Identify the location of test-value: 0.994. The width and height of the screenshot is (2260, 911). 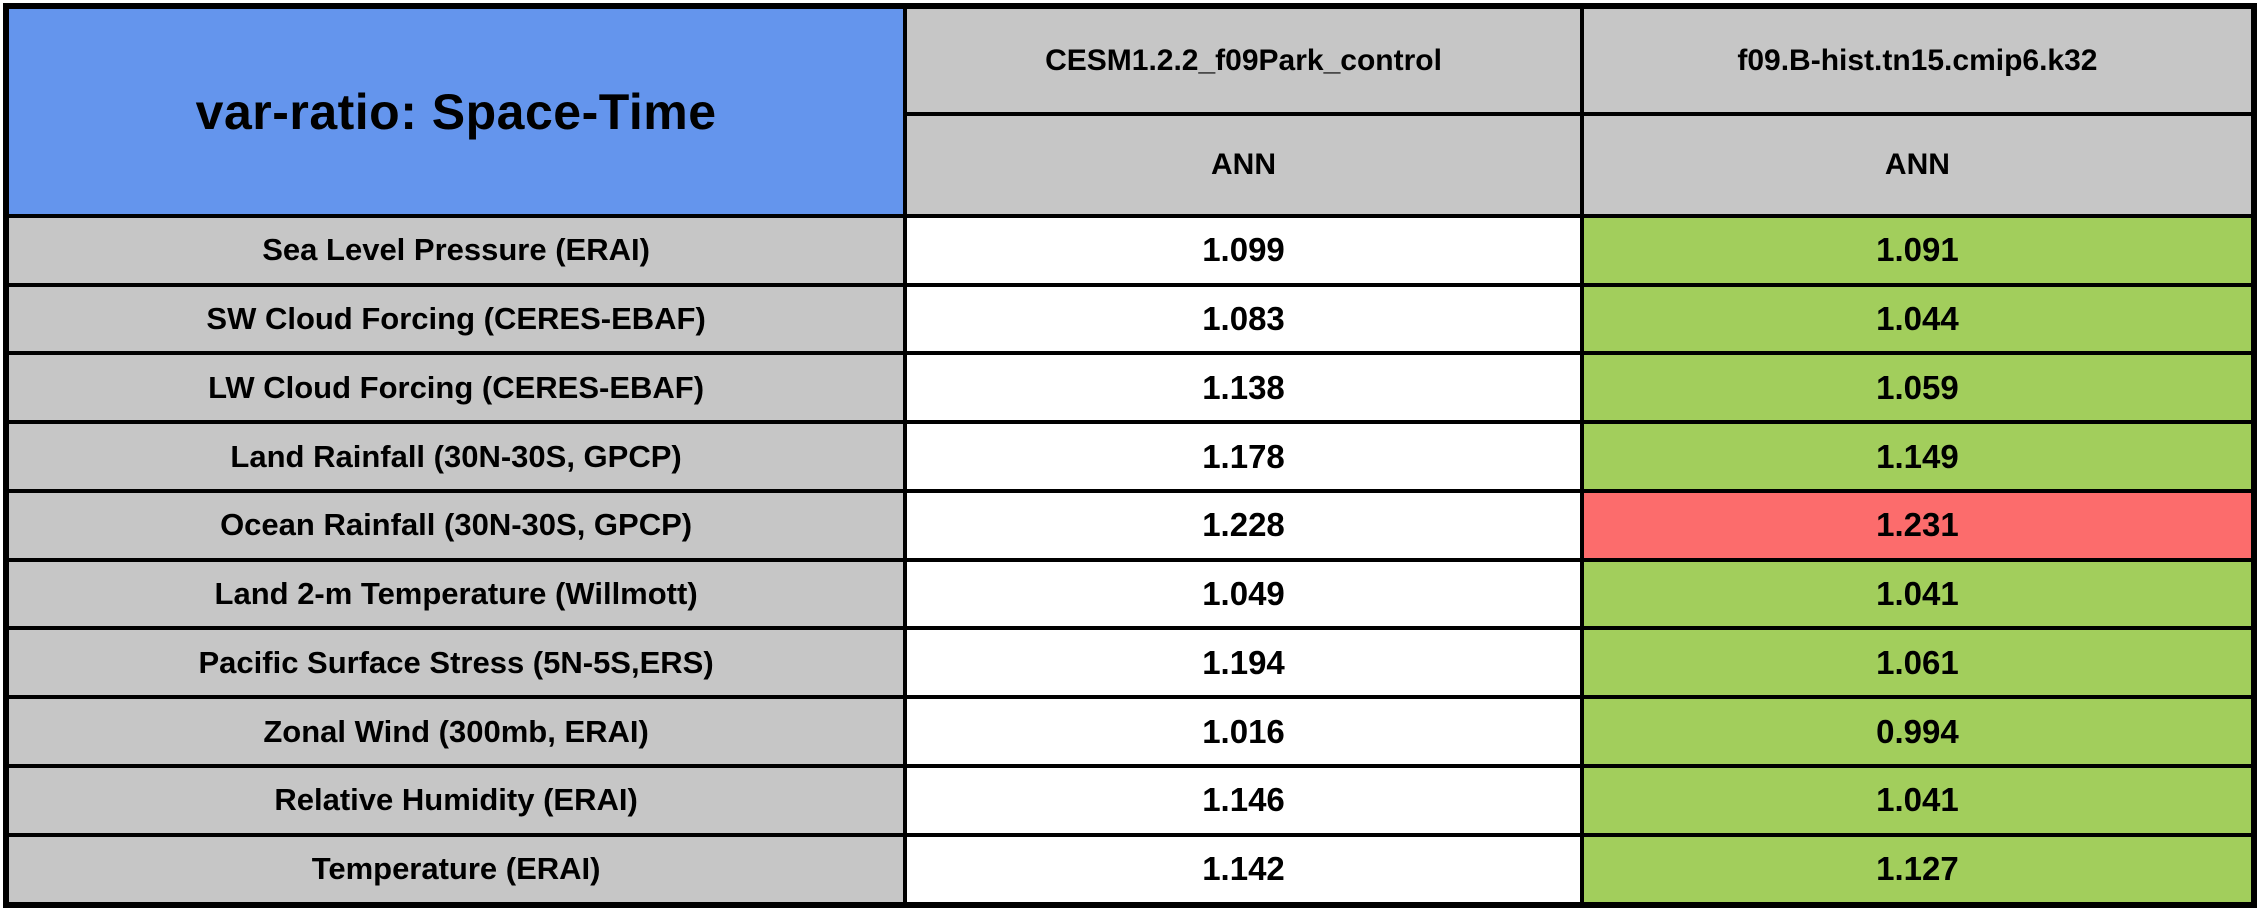
(1918, 731).